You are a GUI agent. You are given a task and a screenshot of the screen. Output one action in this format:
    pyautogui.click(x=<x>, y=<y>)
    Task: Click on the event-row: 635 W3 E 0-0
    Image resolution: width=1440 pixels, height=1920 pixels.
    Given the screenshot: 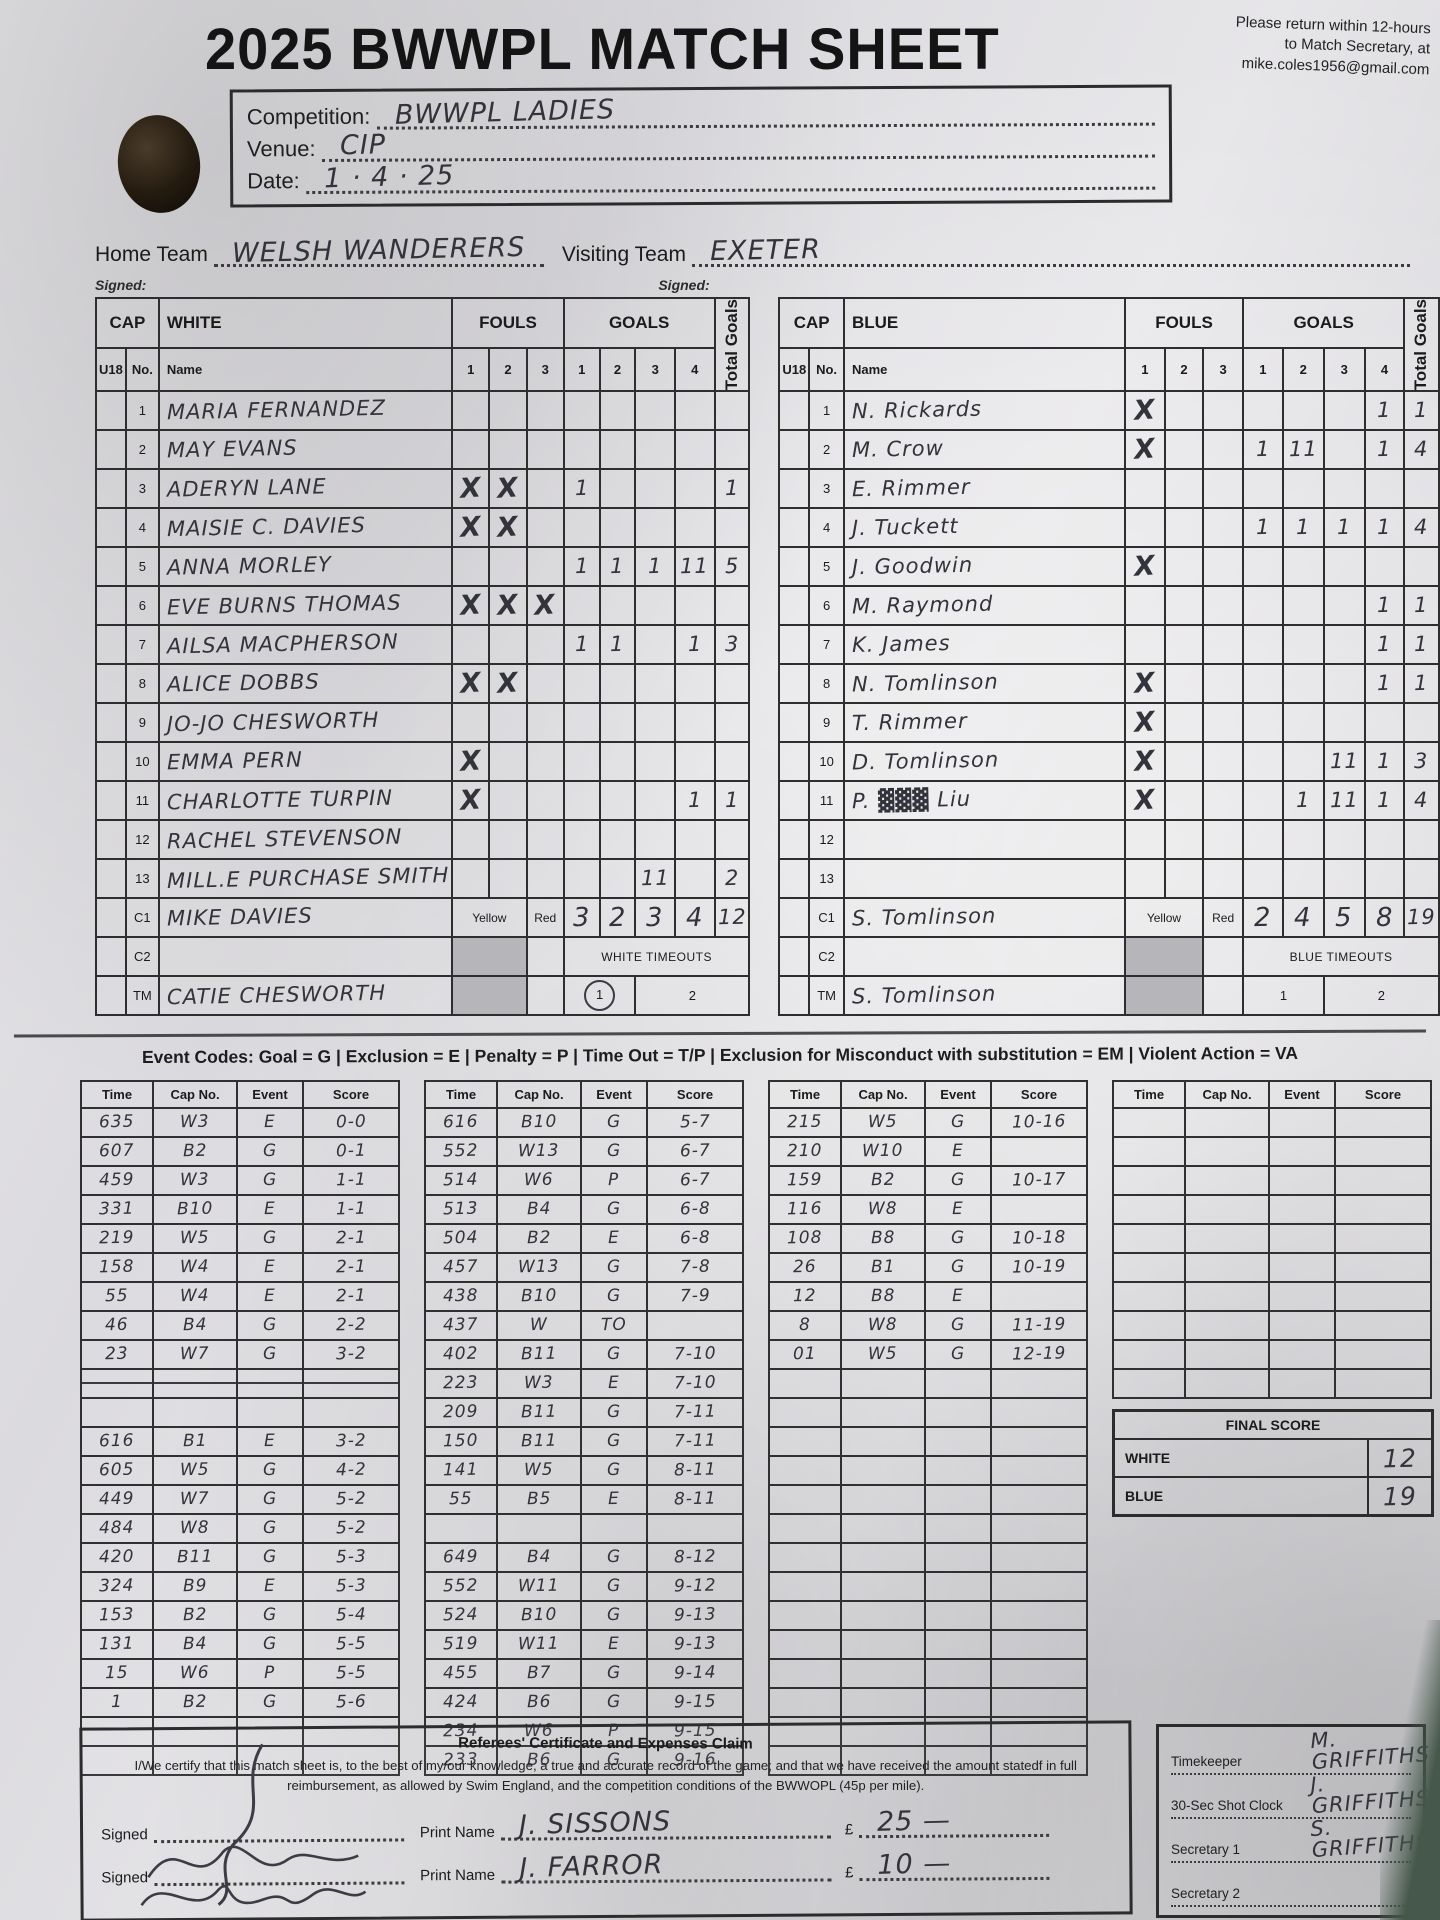 What is the action you would take?
    pyautogui.click(x=240, y=1123)
    